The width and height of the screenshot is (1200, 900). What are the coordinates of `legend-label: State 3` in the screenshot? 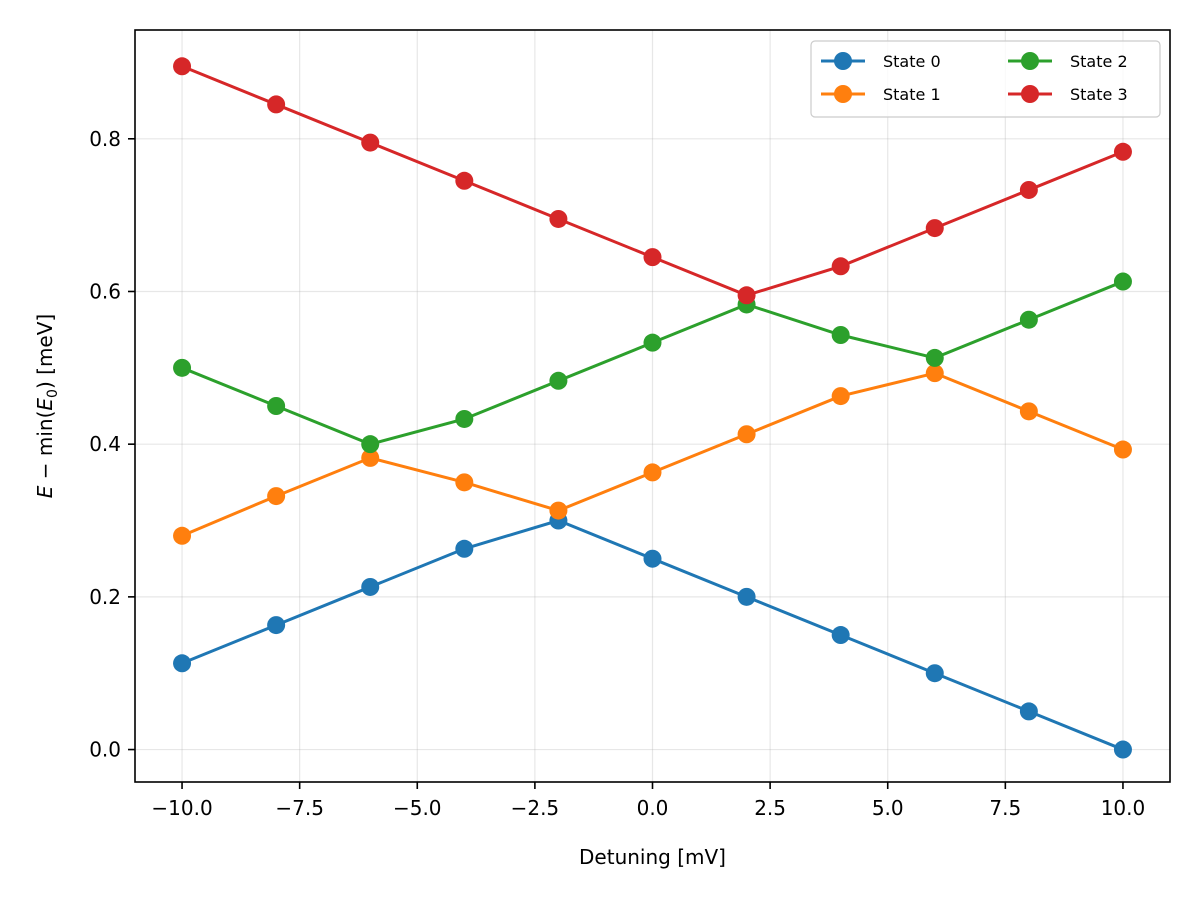 It's located at (1099, 94).